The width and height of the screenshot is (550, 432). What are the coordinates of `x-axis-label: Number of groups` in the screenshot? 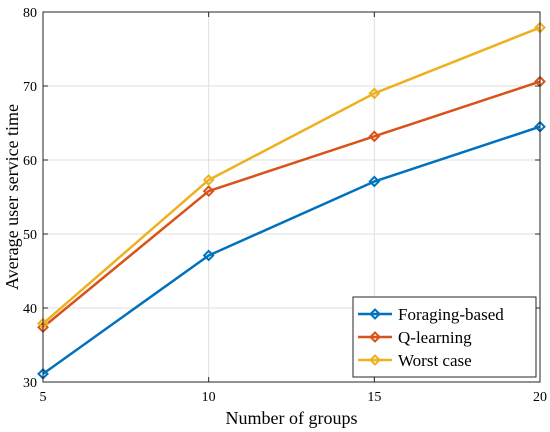 It's located at (292, 418).